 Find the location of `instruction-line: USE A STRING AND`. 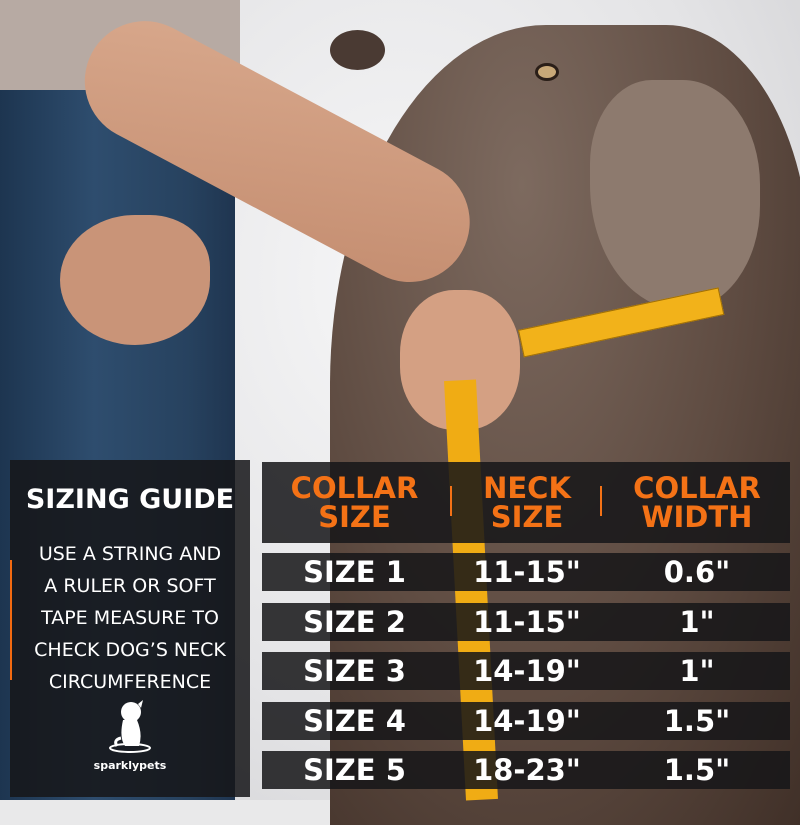

instruction-line: USE A STRING AND is located at coordinates (130, 554).